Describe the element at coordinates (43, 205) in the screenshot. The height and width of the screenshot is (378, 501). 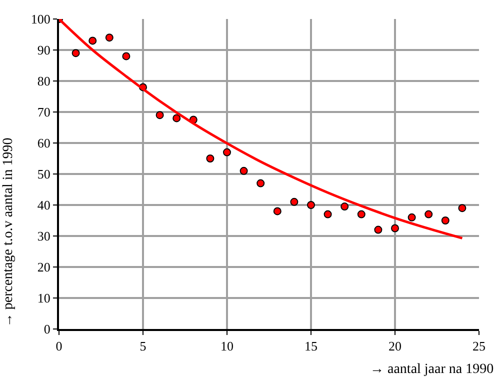
I see `y-tick-label: 40` at that location.